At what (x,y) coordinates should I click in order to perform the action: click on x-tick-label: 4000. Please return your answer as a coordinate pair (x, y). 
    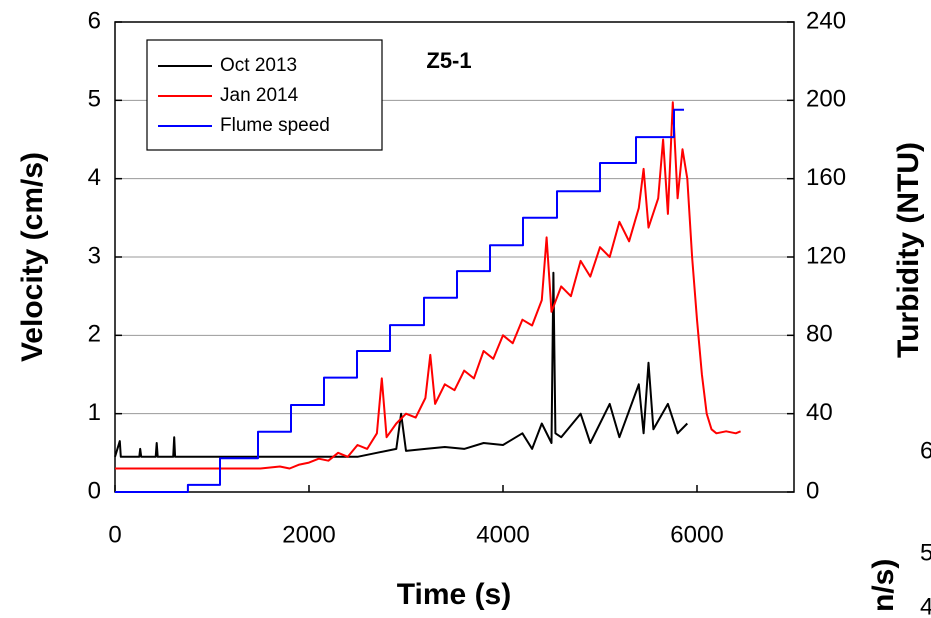
    Looking at the image, I should click on (502, 534).